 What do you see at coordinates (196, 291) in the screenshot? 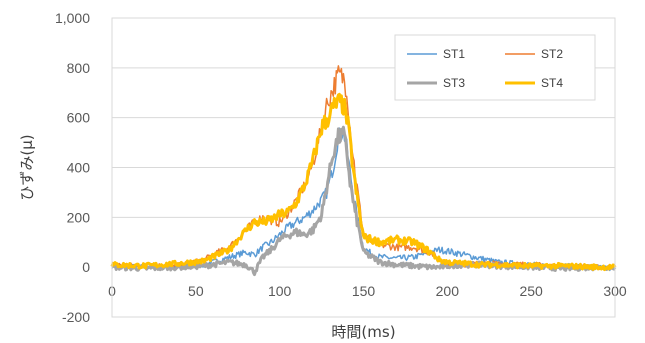
I see `x-tick-label: 50` at bounding box center [196, 291].